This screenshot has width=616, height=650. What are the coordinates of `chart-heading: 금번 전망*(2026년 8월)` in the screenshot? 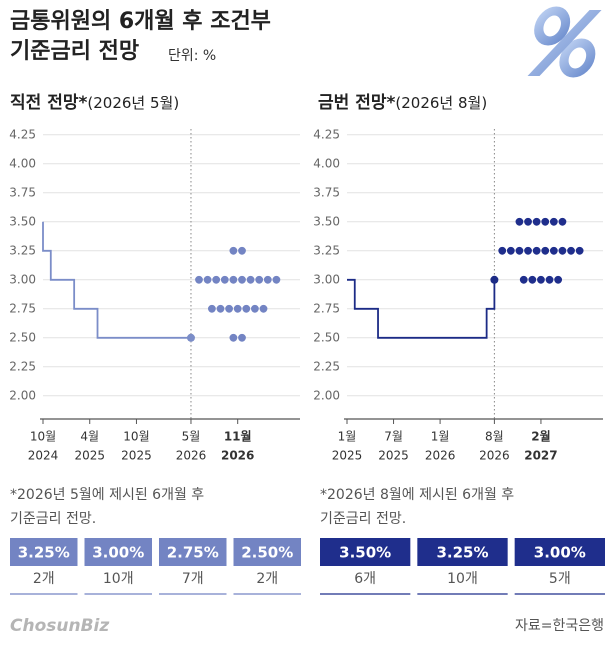 It's located at (402, 103).